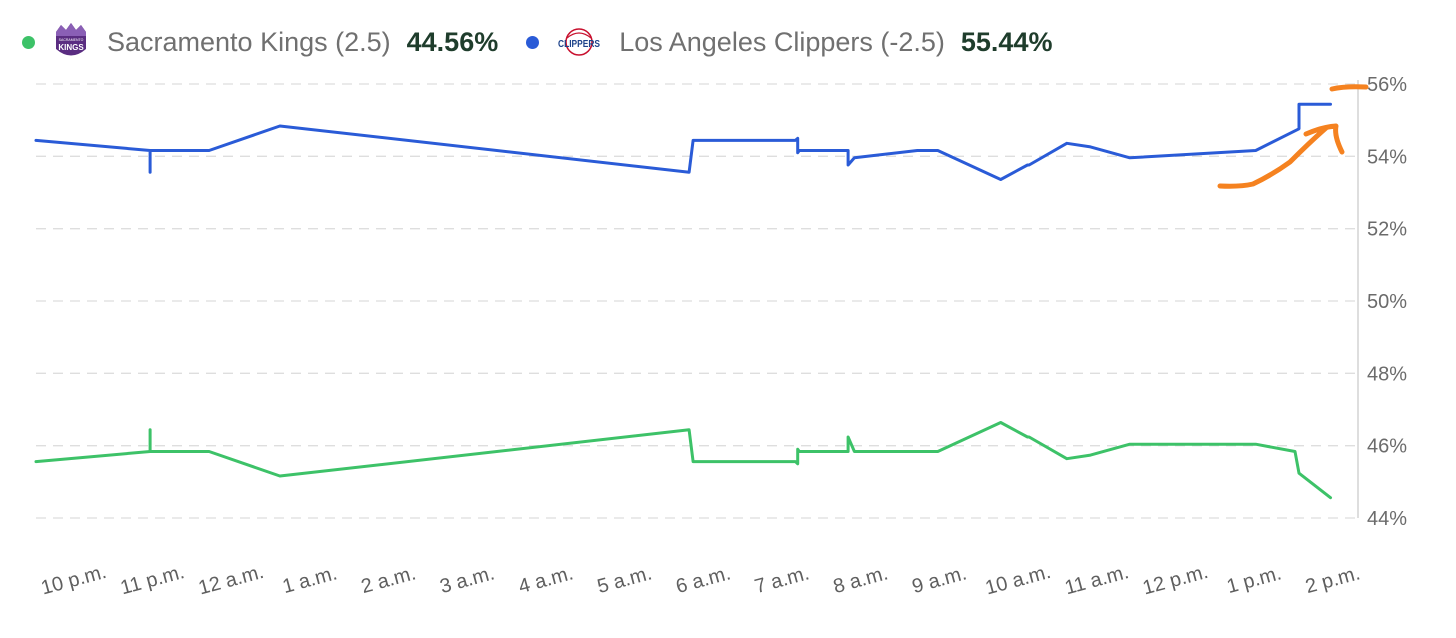 The width and height of the screenshot is (1456, 638). I want to click on x-tick-label: 4 a.m., so click(545, 580).